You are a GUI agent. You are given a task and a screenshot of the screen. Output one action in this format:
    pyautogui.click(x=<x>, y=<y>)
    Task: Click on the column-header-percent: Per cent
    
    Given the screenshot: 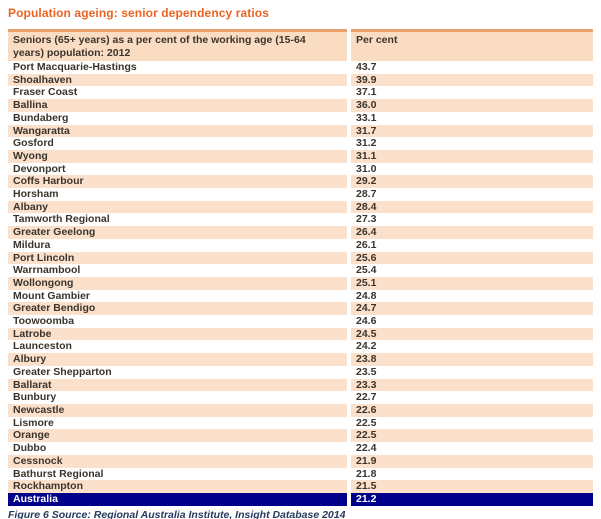 What is the action you would take?
    pyautogui.click(x=470, y=45)
    